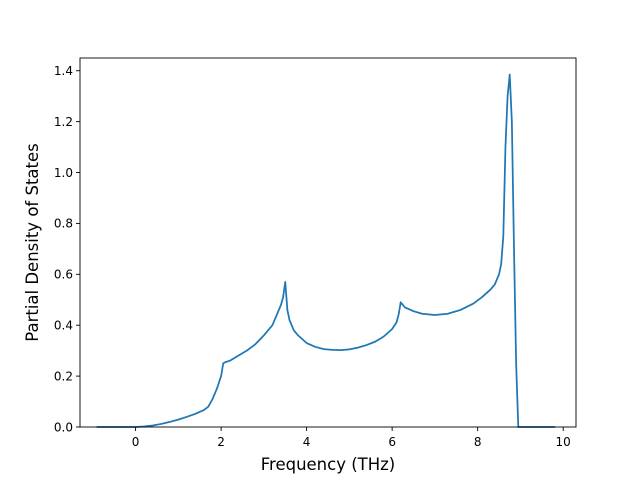  What do you see at coordinates (32, 242) in the screenshot?
I see `y-axis-label: Partial Density of States` at bounding box center [32, 242].